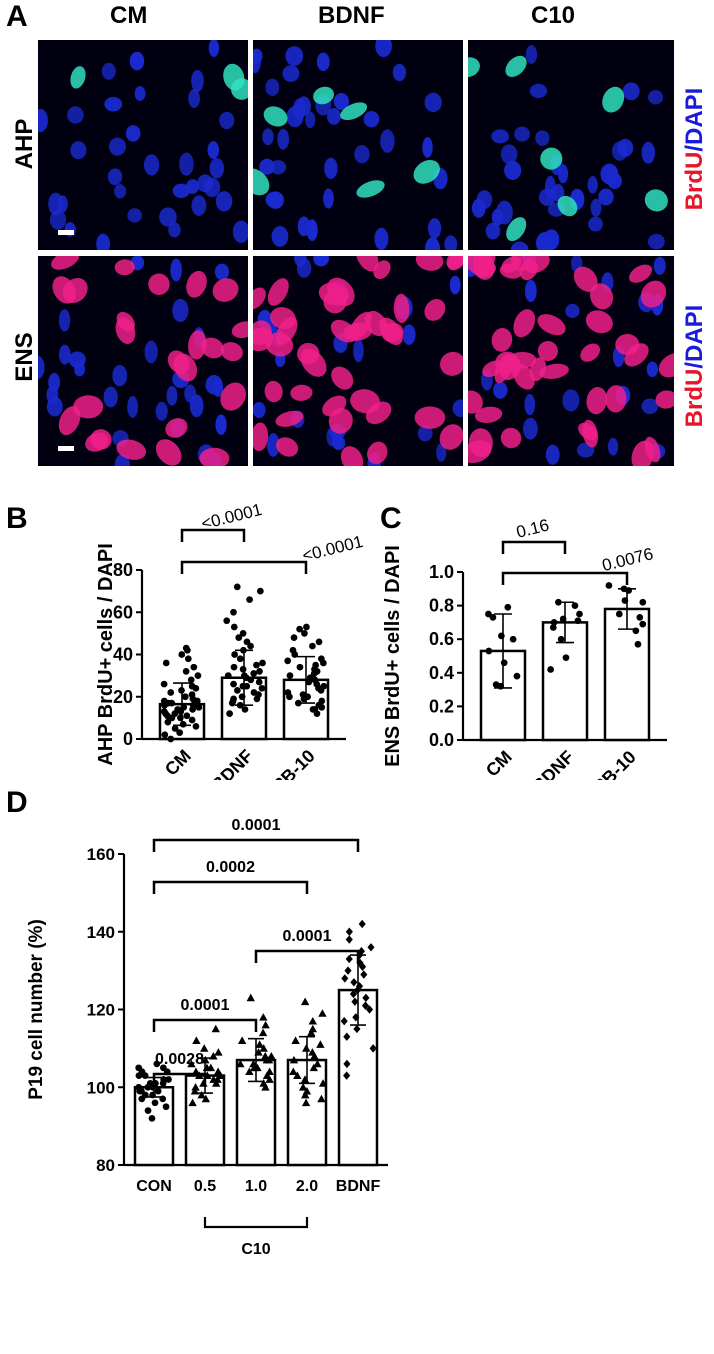  I want to click on y-tick-label: 0.4, so click(441, 673).